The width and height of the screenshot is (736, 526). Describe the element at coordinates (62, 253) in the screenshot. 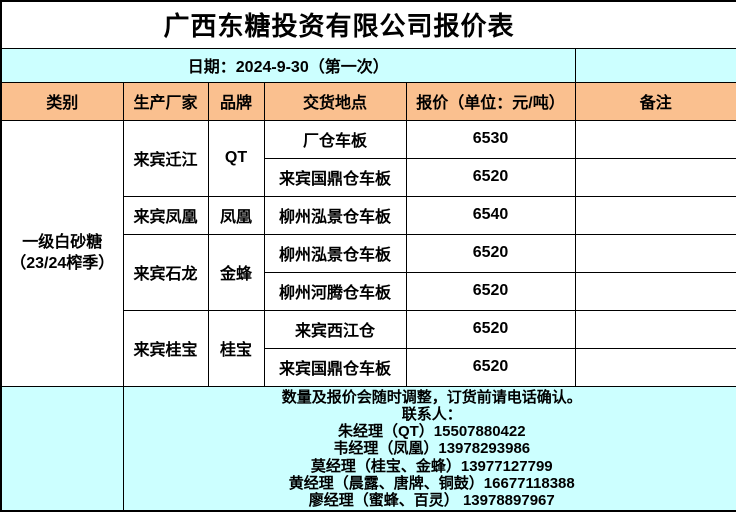

I see `category-cell: 一级白砂糖 （23/24榨季）` at that location.